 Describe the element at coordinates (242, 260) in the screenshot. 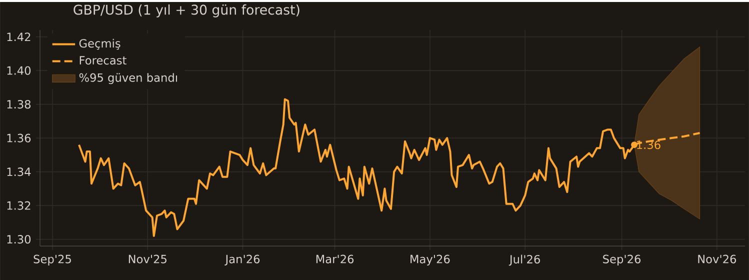

I see `x-tick-label: Jan'26` at that location.